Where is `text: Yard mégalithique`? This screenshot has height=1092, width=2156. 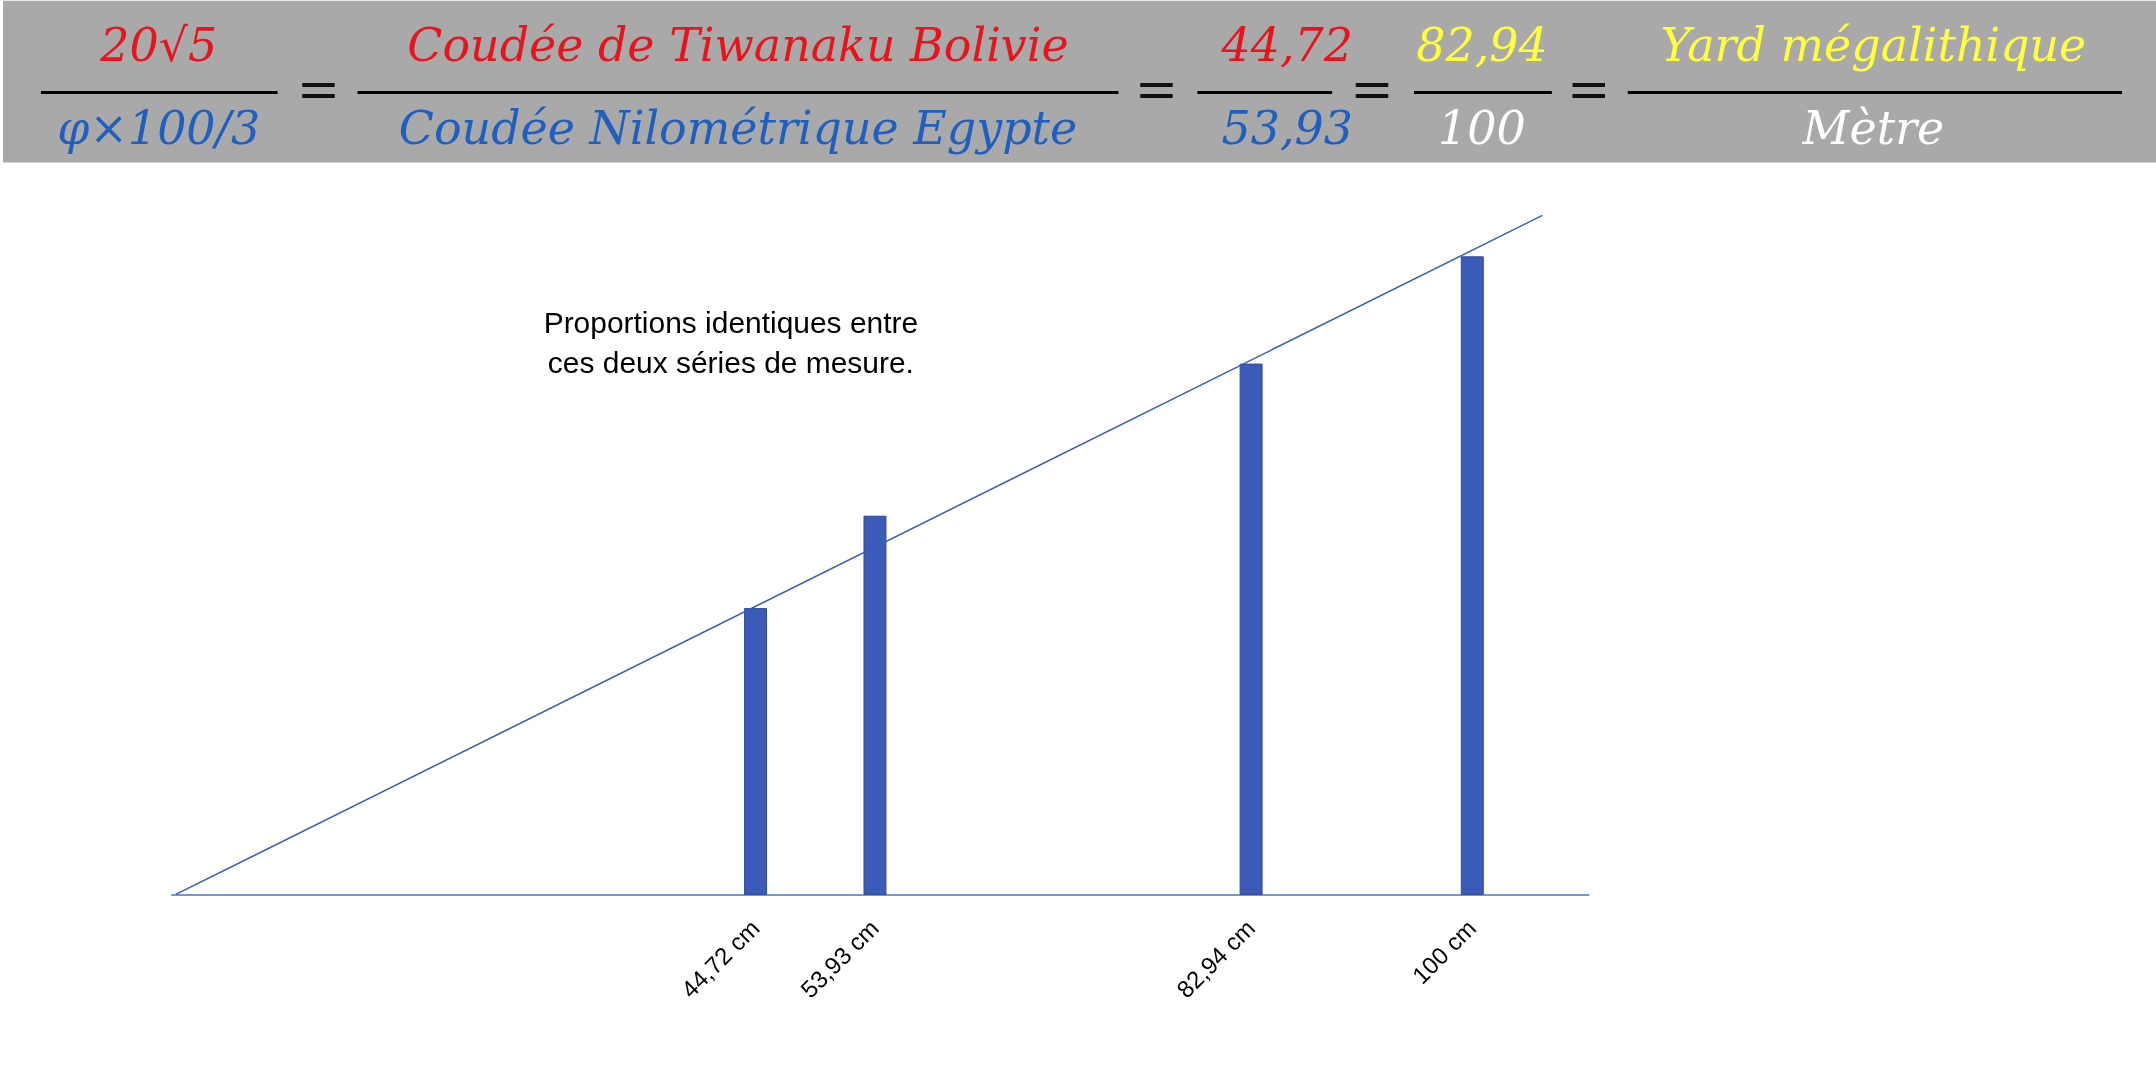 text: Yard mégalithique is located at coordinates (1873, 44).